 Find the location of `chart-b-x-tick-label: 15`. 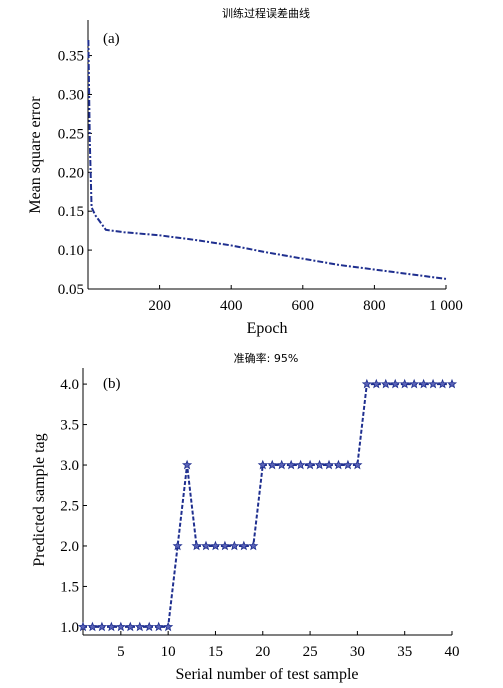

chart-b-x-tick-label: 15 is located at coordinates (215, 652).